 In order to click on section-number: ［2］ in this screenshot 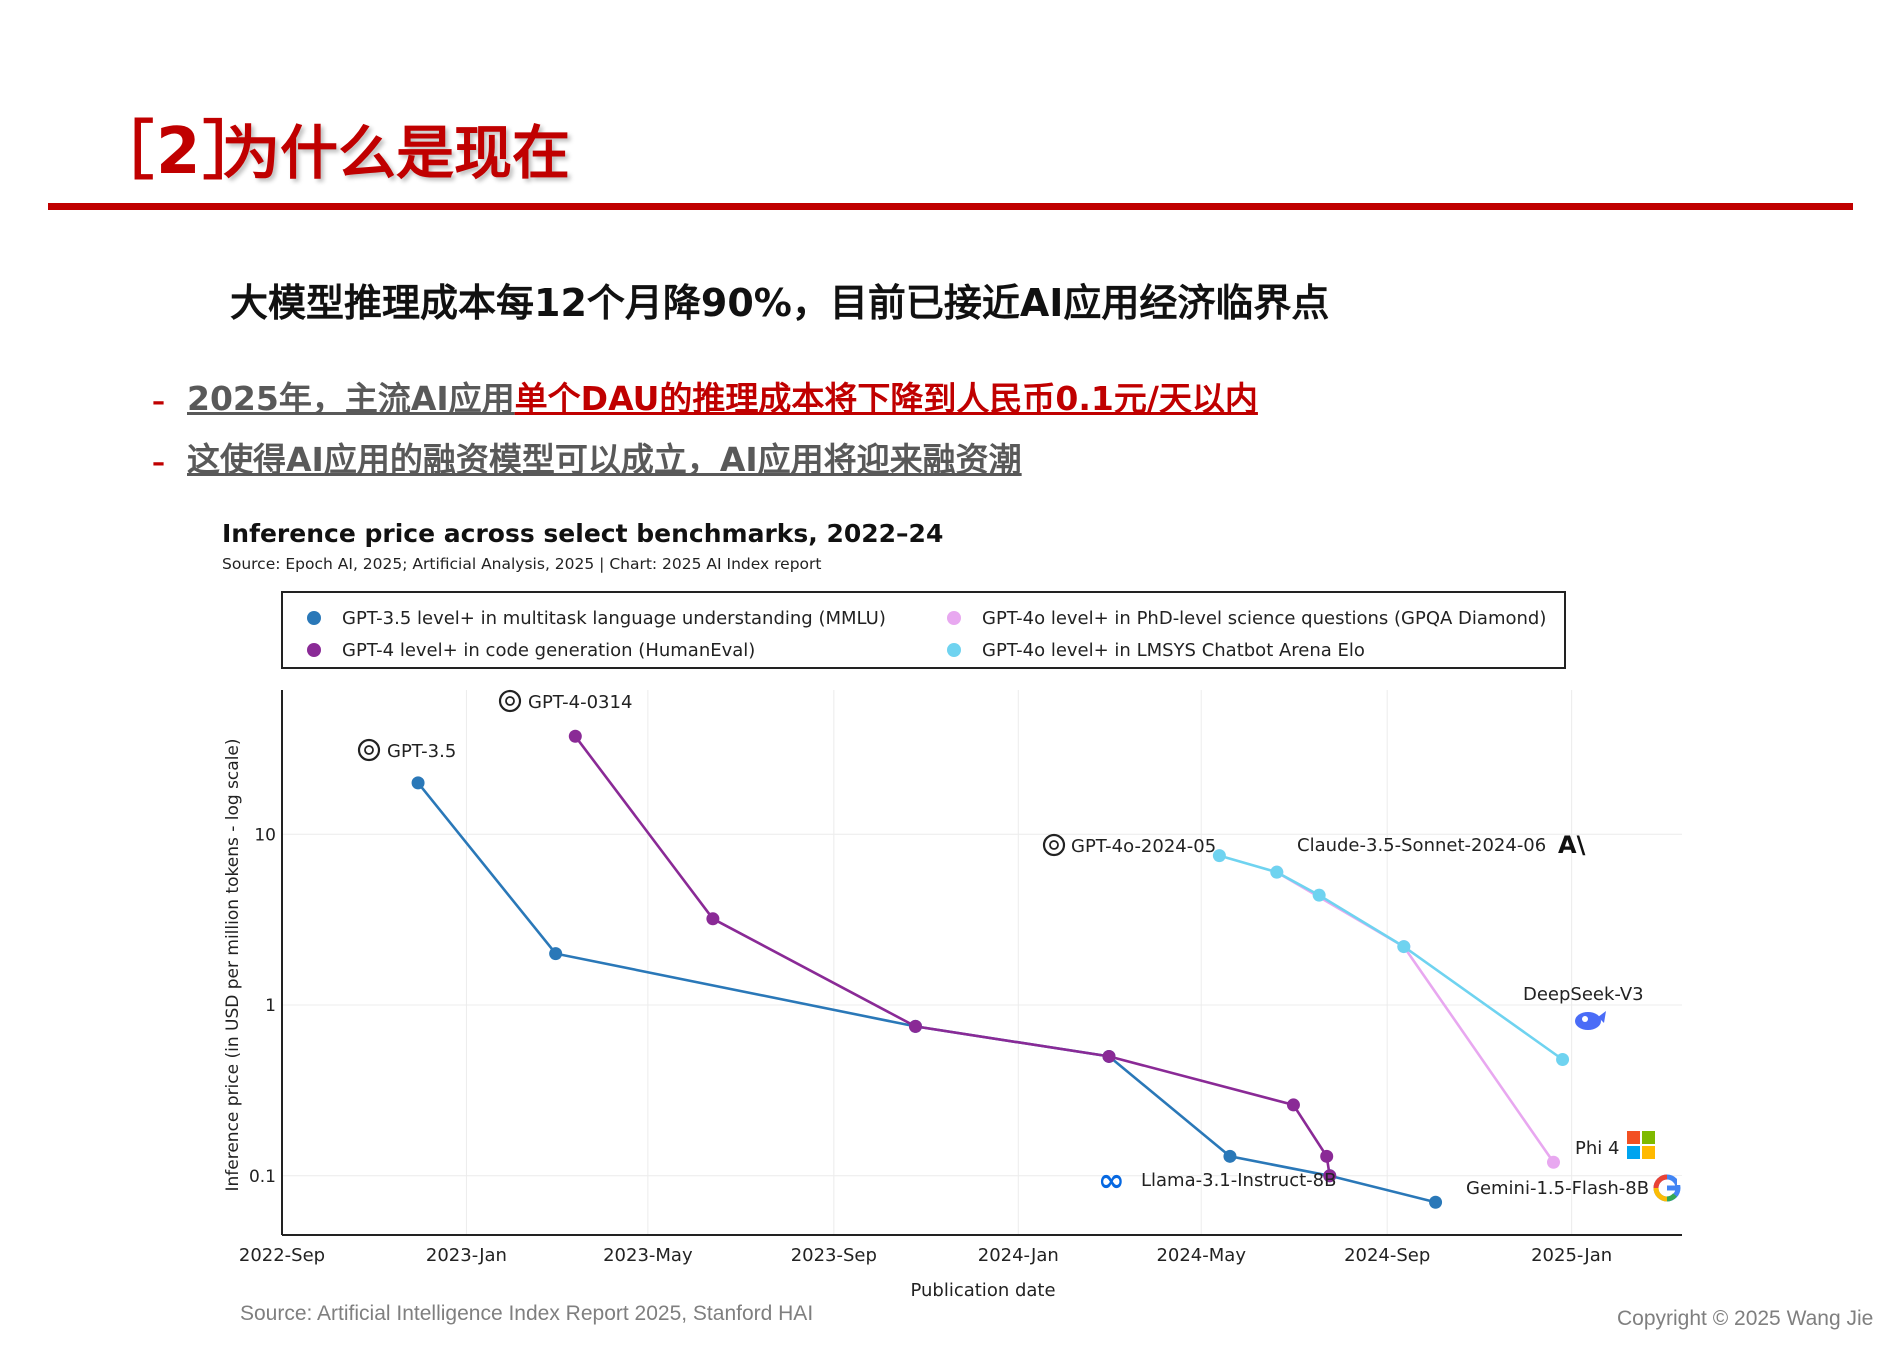, I will do `click(179, 152)`.